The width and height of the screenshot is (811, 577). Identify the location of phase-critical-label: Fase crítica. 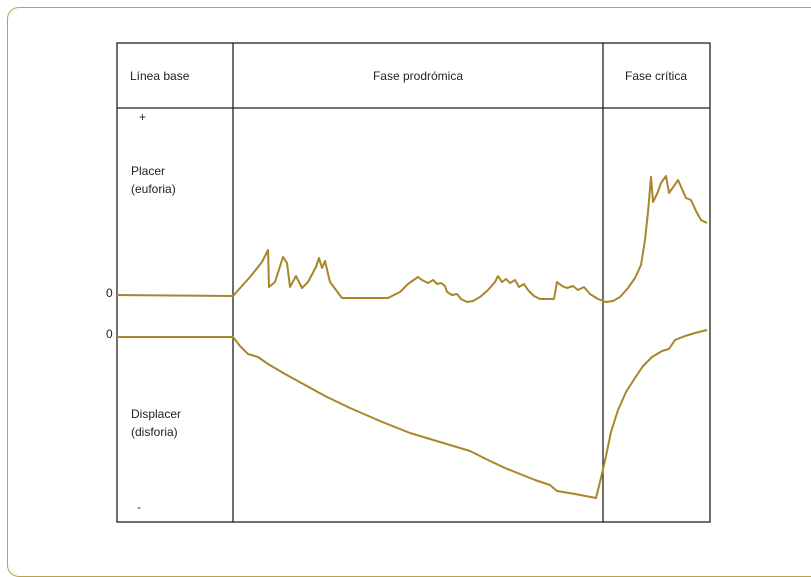
(656, 76).